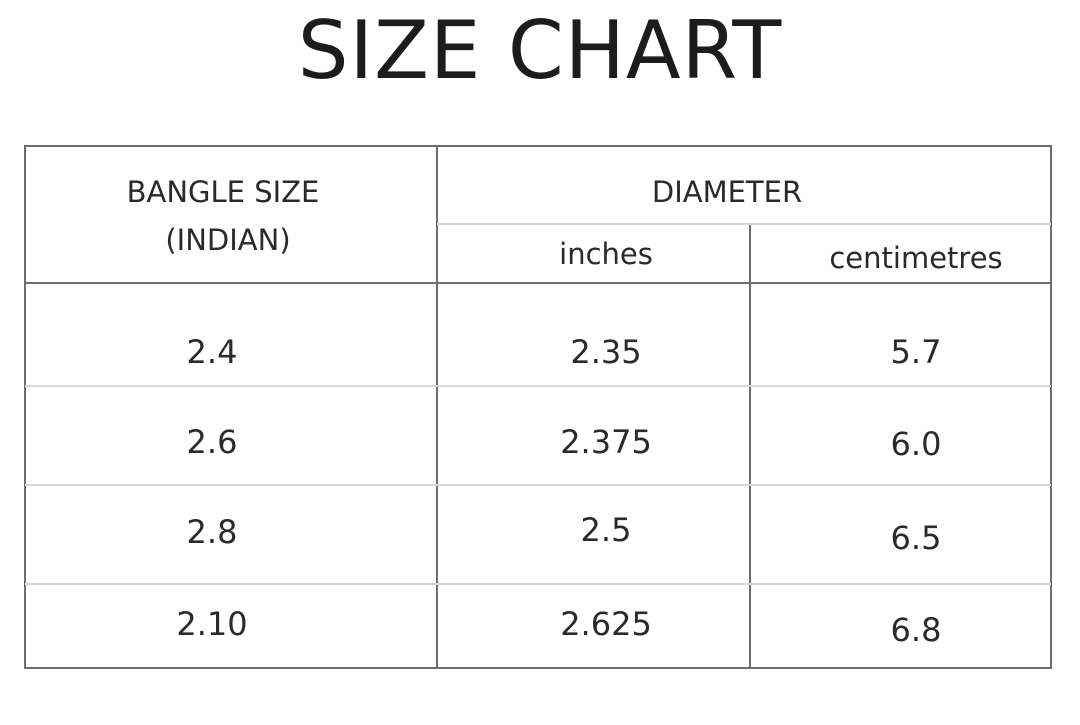 This screenshot has height=725, width=1080. What do you see at coordinates (916, 444) in the screenshot?
I see `cell-cm: 6.0` at bounding box center [916, 444].